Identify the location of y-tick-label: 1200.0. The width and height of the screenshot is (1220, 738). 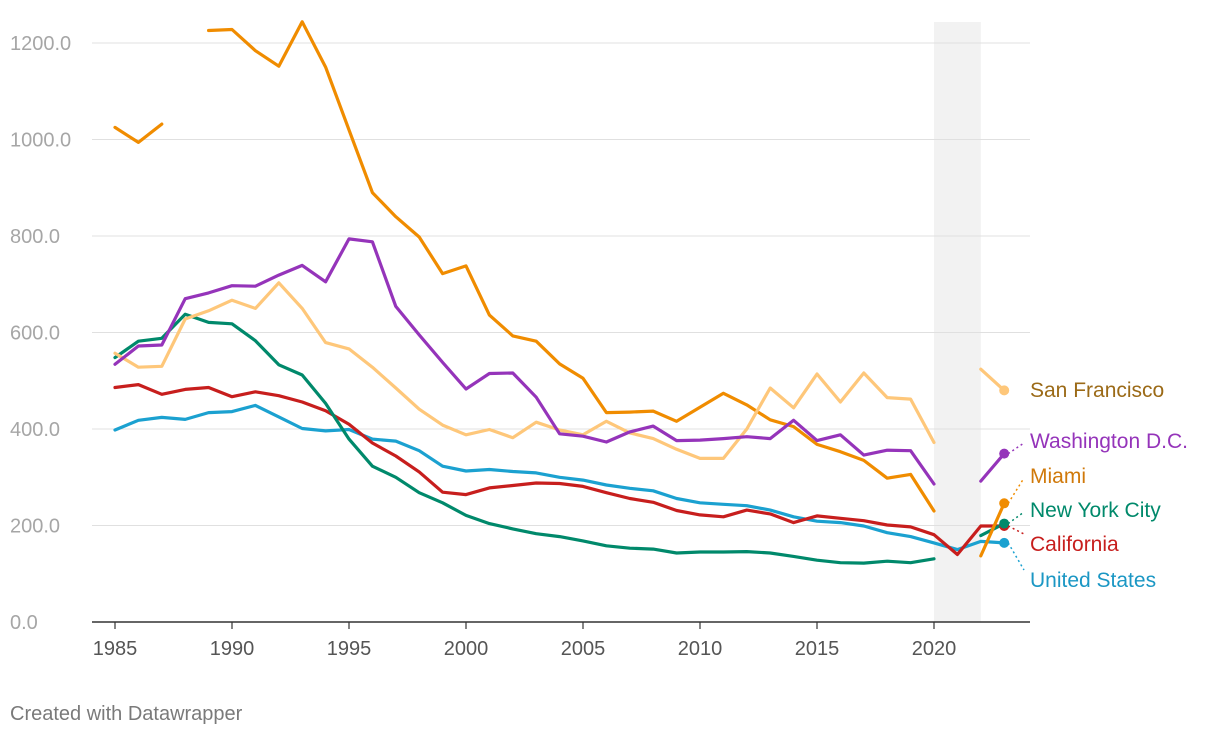
(40, 44).